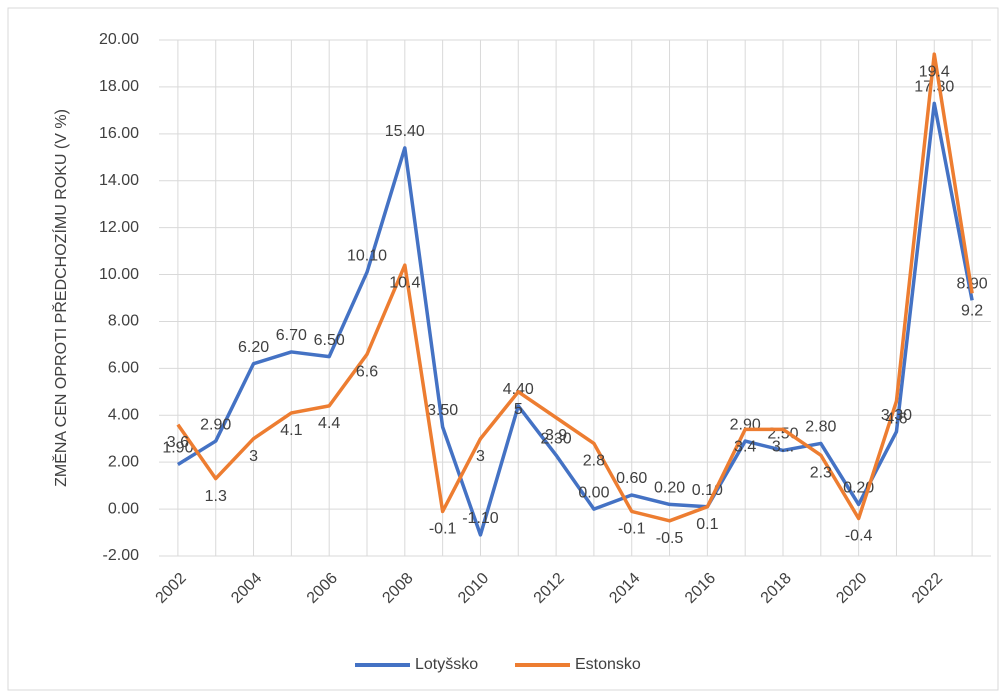 The height and width of the screenshot is (697, 1006). Describe the element at coordinates (60, 298) in the screenshot. I see `y-axis-label: ZMĚNA CEN OPROTI PŘEDCHOZÍMU ROKU (V %)` at that location.